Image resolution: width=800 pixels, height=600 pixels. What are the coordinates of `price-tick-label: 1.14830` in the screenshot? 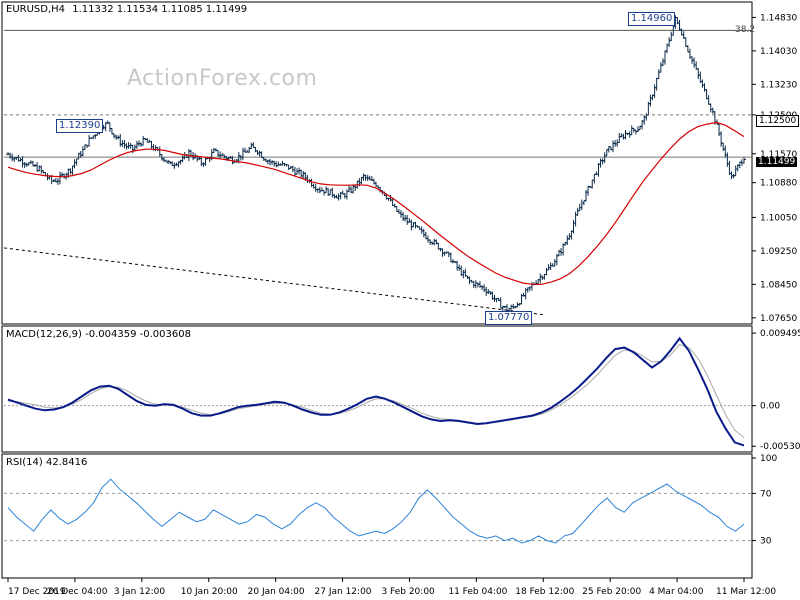 It's located at (778, 18).